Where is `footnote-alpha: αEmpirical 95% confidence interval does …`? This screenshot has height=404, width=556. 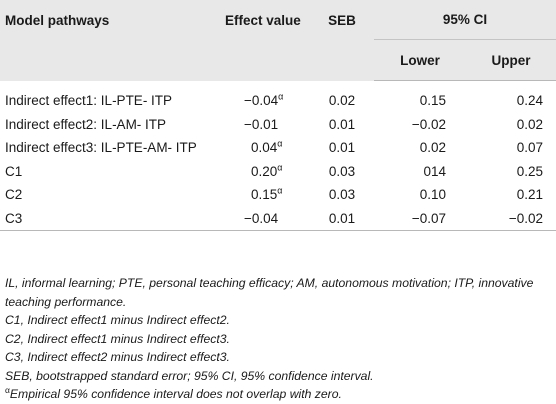 footnote-alpha: αEmpirical 95% confidence interval does … is located at coordinates (173, 392).